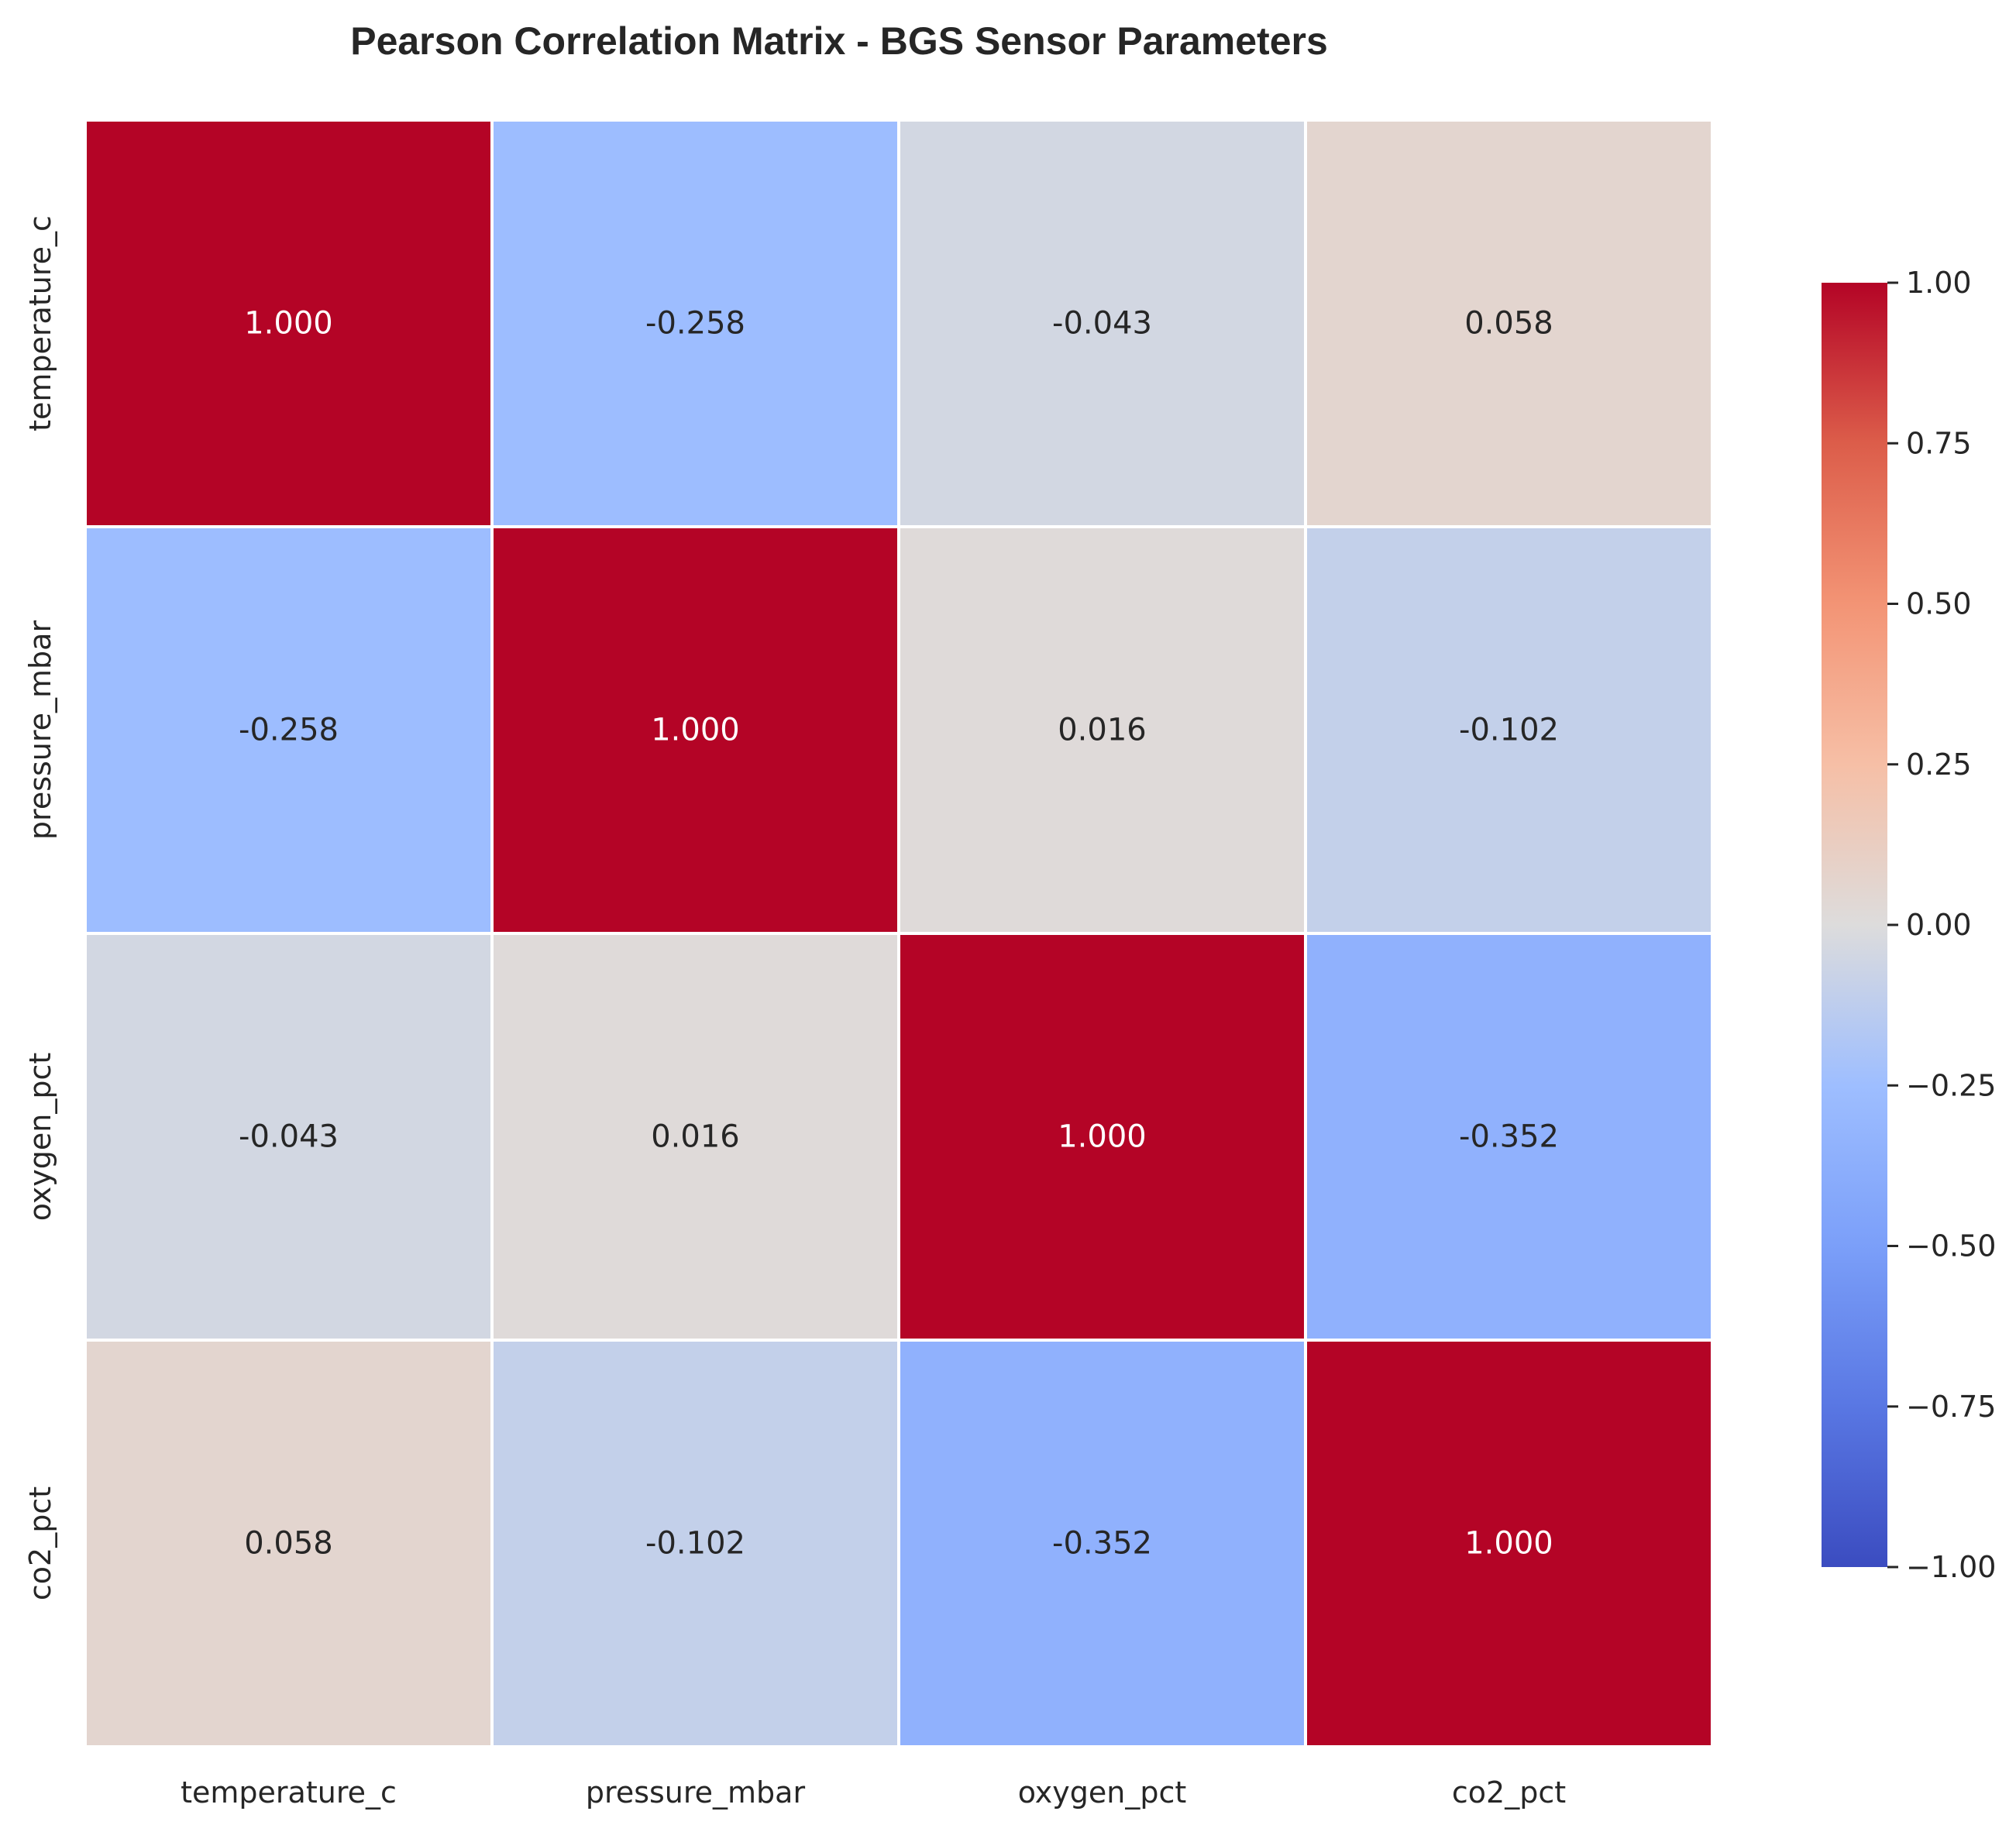 The height and width of the screenshot is (1825, 2016). Describe the element at coordinates (40, 730) in the screenshot. I see `row-label-pressure-mbar: pressure_mbar` at that location.